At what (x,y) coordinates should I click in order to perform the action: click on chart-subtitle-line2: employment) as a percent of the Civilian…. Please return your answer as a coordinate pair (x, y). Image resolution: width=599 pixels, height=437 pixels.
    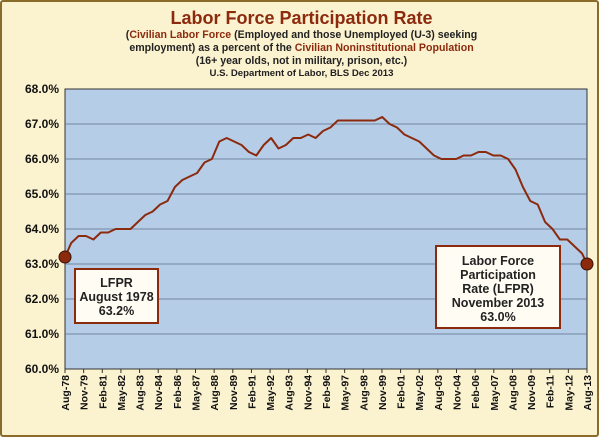
    Looking at the image, I should click on (300, 48).